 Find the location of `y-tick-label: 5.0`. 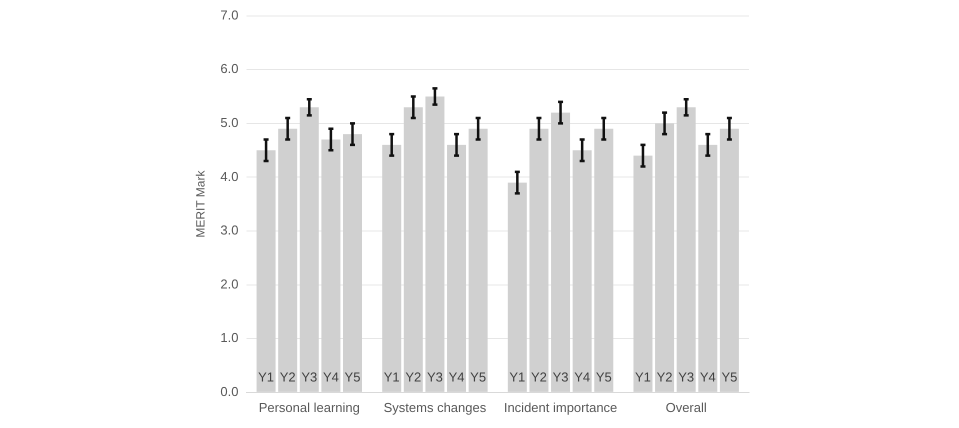

y-tick-label: 5.0 is located at coordinates (229, 122).